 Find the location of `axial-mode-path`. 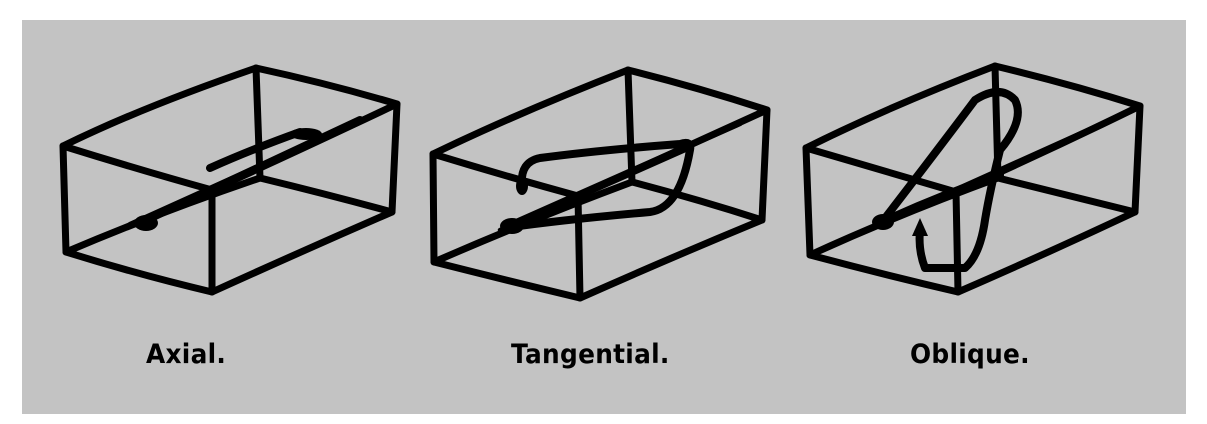

axial-mode-path is located at coordinates (249, 172).